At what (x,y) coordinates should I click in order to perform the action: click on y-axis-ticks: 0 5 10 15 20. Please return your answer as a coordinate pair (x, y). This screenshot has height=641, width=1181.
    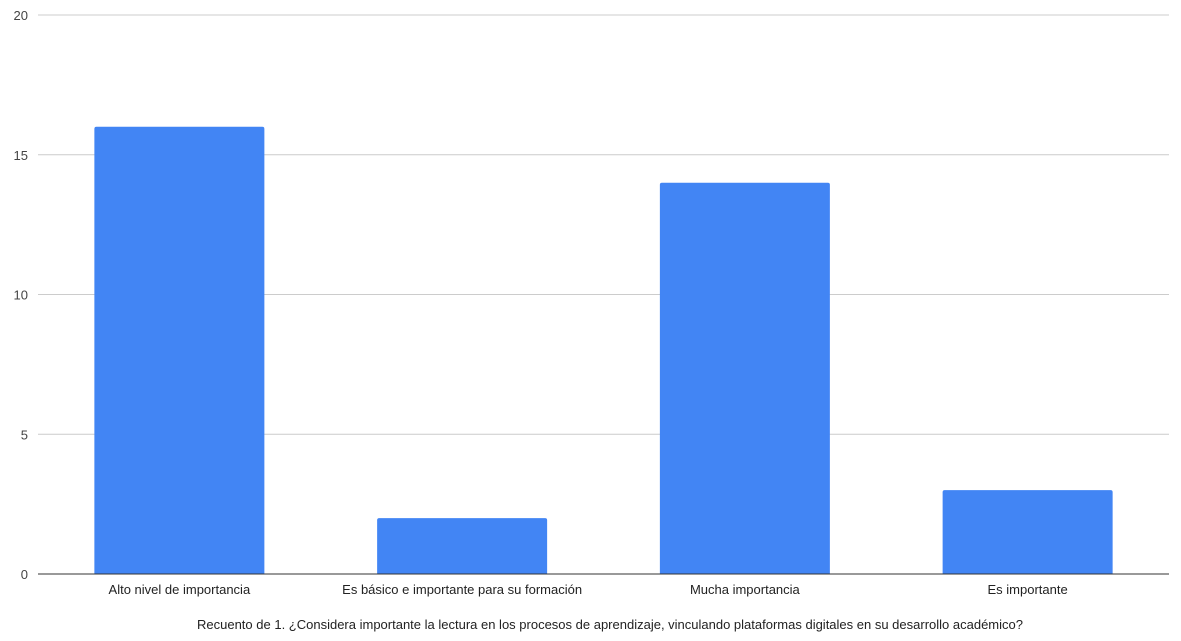
    Looking at the image, I should click on (21, 295).